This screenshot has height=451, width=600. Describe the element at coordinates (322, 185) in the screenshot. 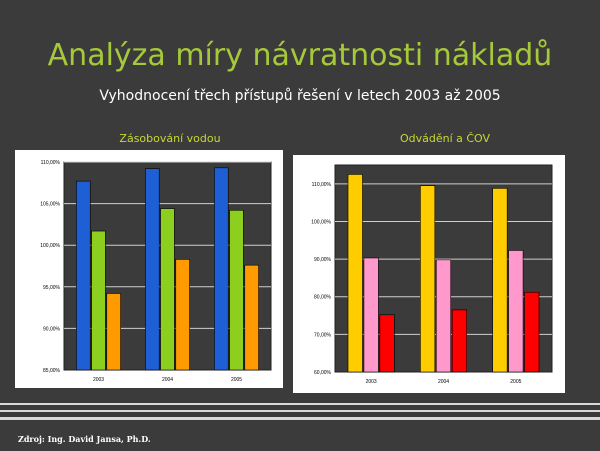

I see `drain-ytick-label: 110,00%` at that location.